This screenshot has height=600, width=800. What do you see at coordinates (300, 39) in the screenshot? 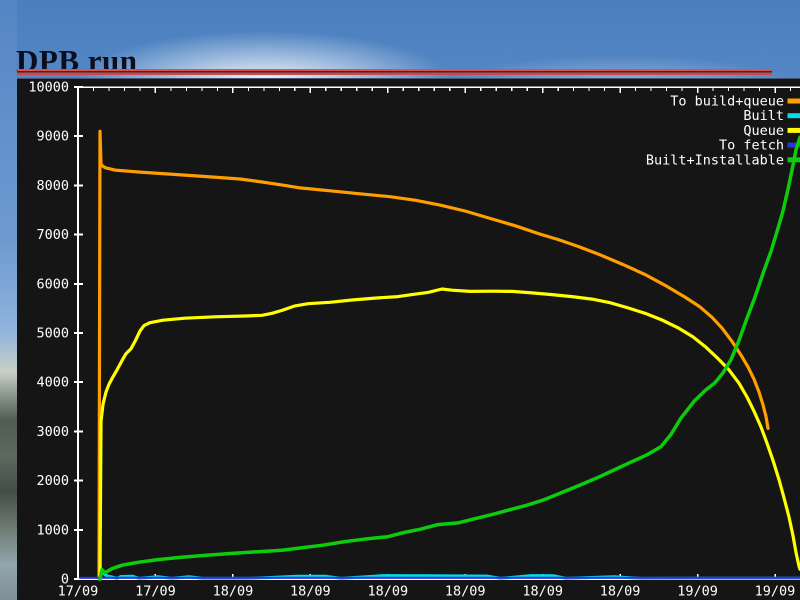
I see `background-cloud` at bounding box center [300, 39].